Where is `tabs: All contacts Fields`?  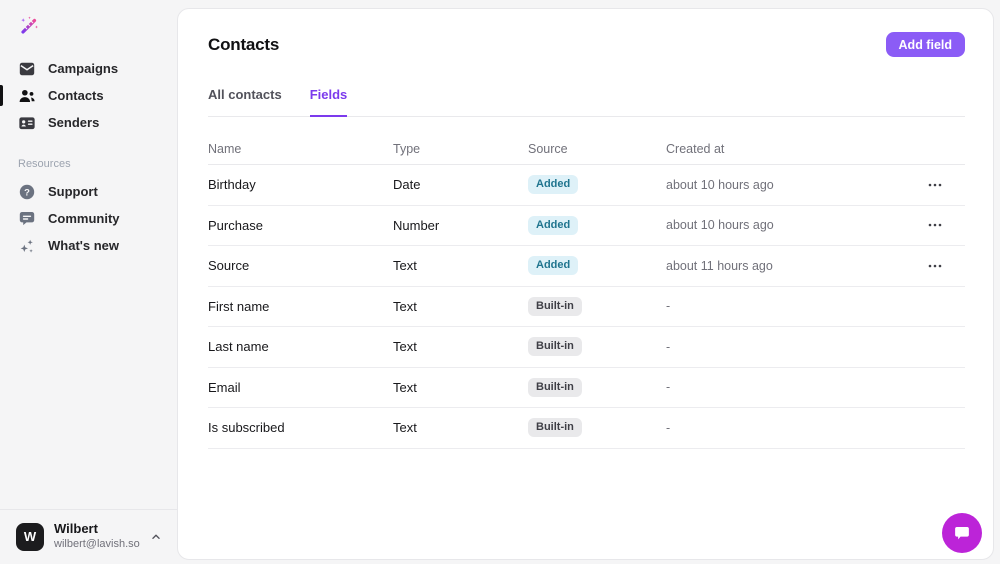 tabs: All contacts Fields is located at coordinates (586, 102).